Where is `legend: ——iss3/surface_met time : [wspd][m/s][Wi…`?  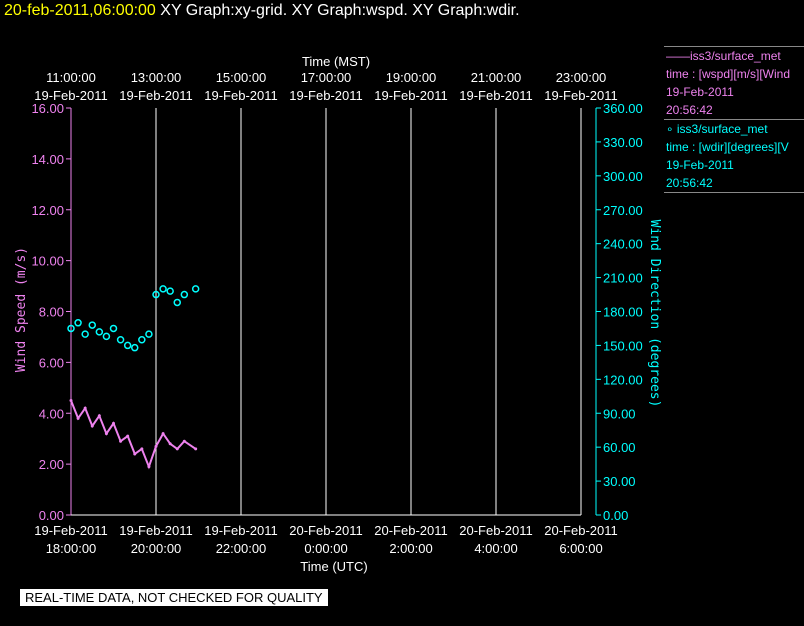
legend: ——iss3/surface_met time : [wspd][m/s][Wi… is located at coordinates (734, 119).